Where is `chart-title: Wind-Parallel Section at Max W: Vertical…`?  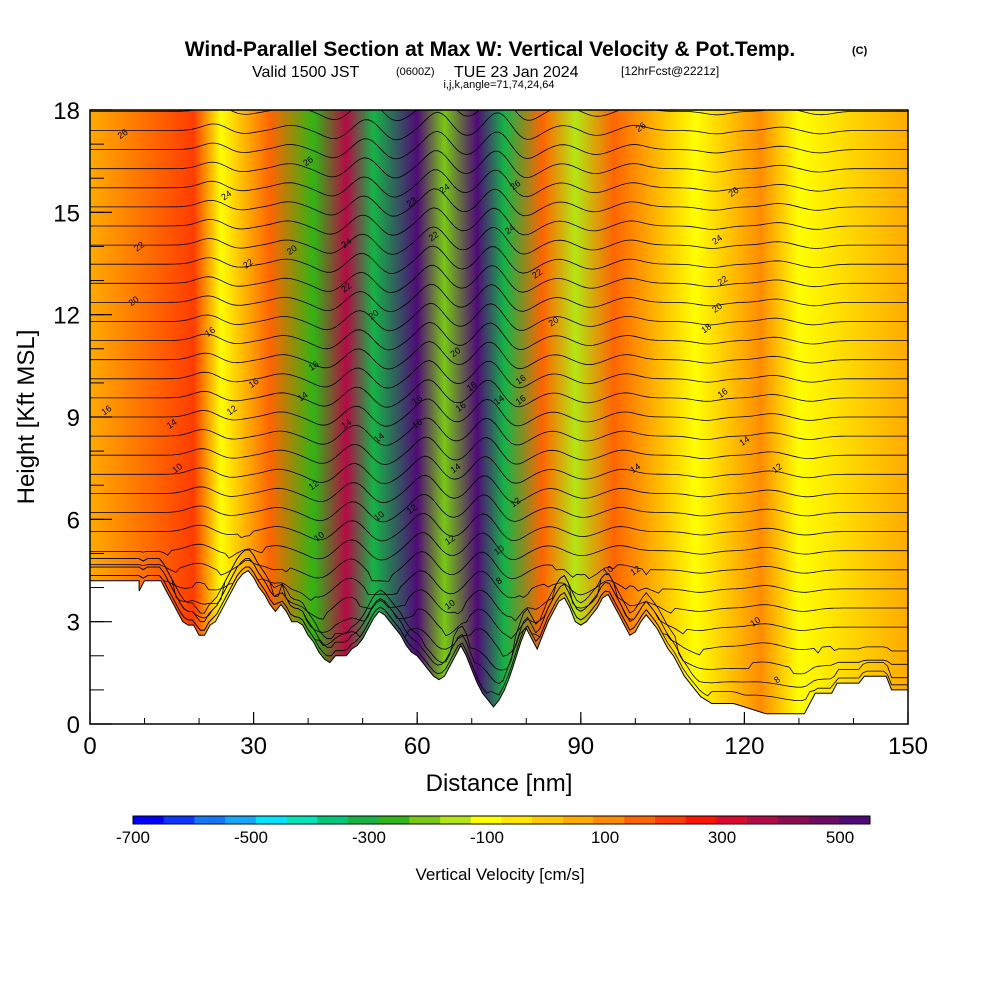 chart-title: Wind-Parallel Section at Max W: Vertical… is located at coordinates (490, 49).